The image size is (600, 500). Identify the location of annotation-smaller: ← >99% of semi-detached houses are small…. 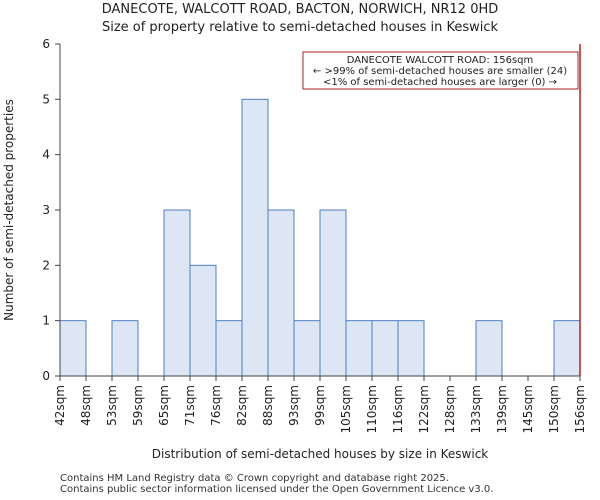
(440, 71).